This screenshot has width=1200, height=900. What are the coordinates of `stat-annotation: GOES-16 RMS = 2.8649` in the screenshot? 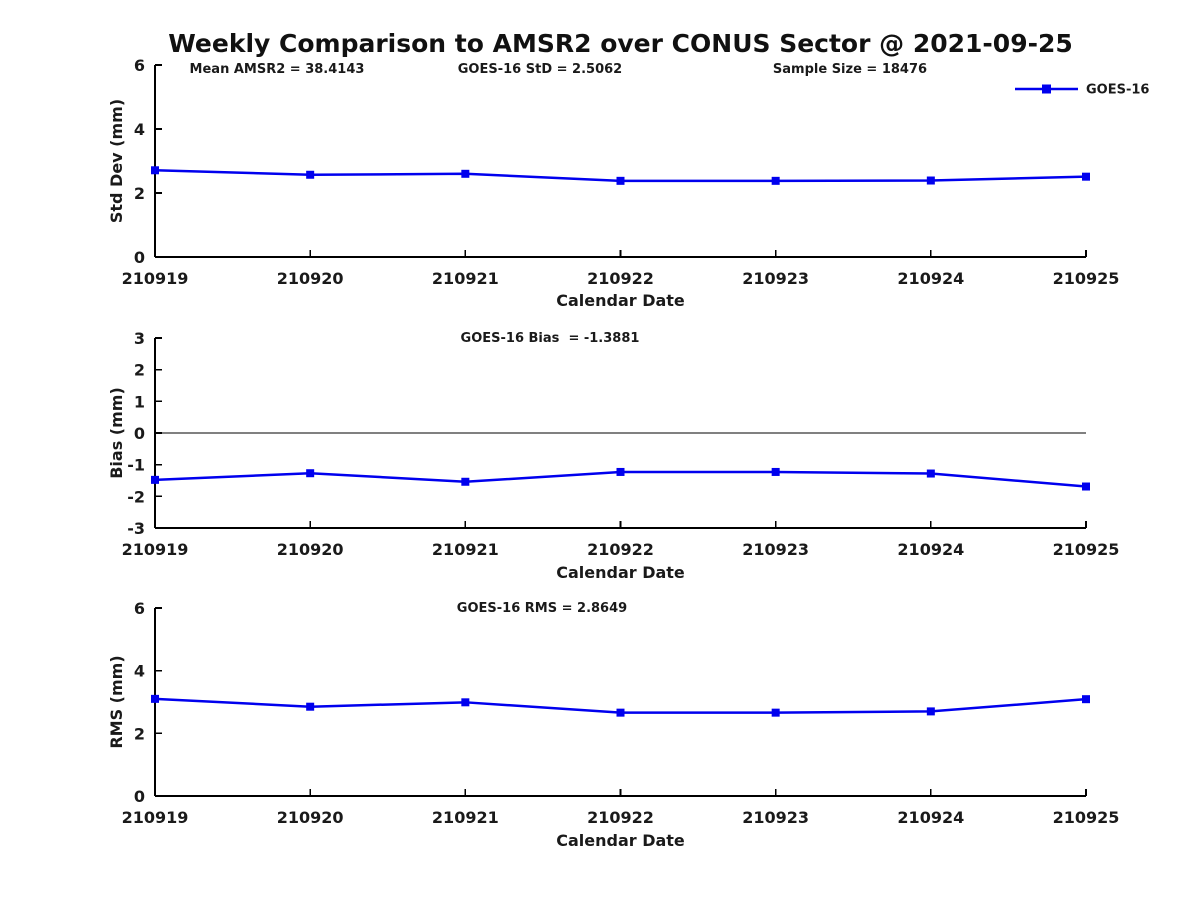 It's located at (542, 608).